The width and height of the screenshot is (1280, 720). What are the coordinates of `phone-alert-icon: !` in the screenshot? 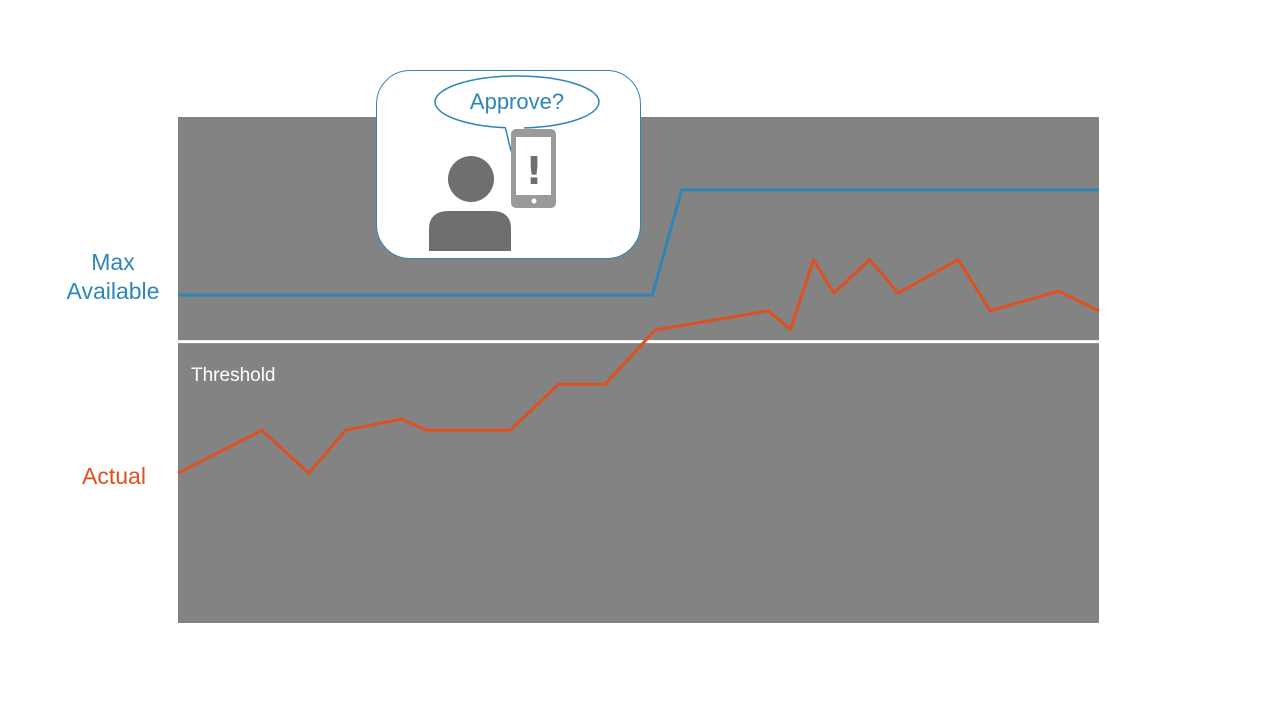 It's located at (533, 168).